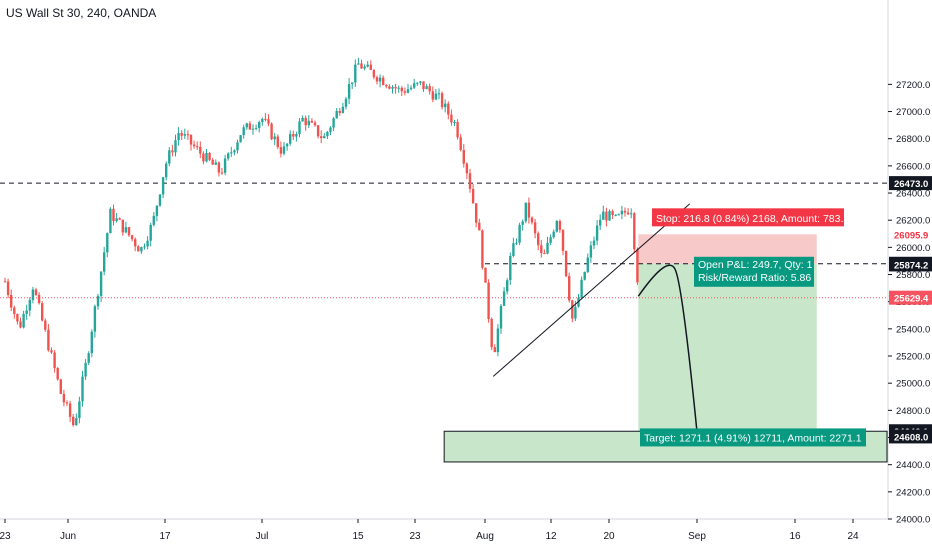 This screenshot has width=932, height=550. What do you see at coordinates (910, 234) in the screenshot?
I see `price-tag-stop-bg` at bounding box center [910, 234].